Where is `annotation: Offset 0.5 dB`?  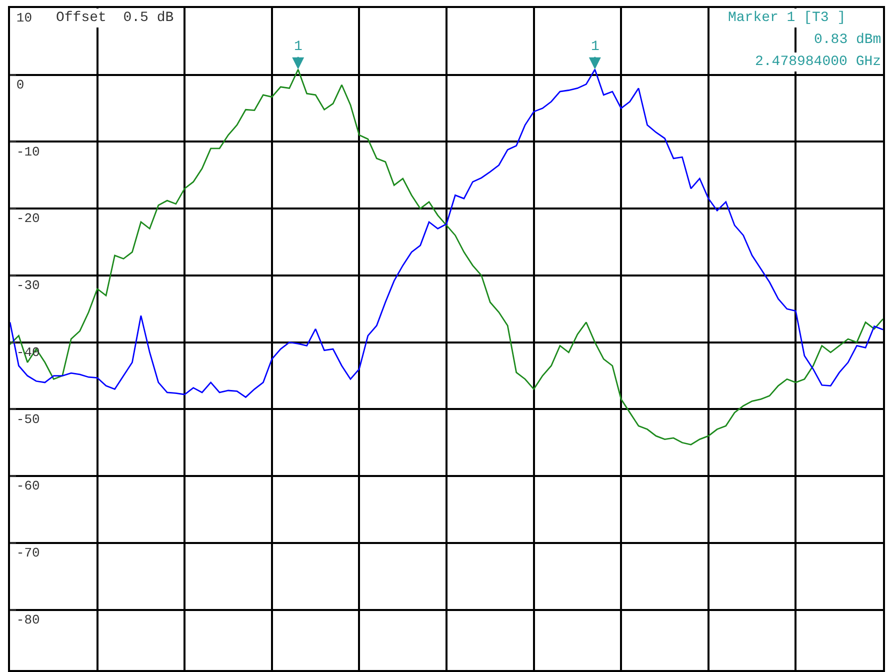 annotation: Offset 0.5 dB is located at coordinates (115, 18).